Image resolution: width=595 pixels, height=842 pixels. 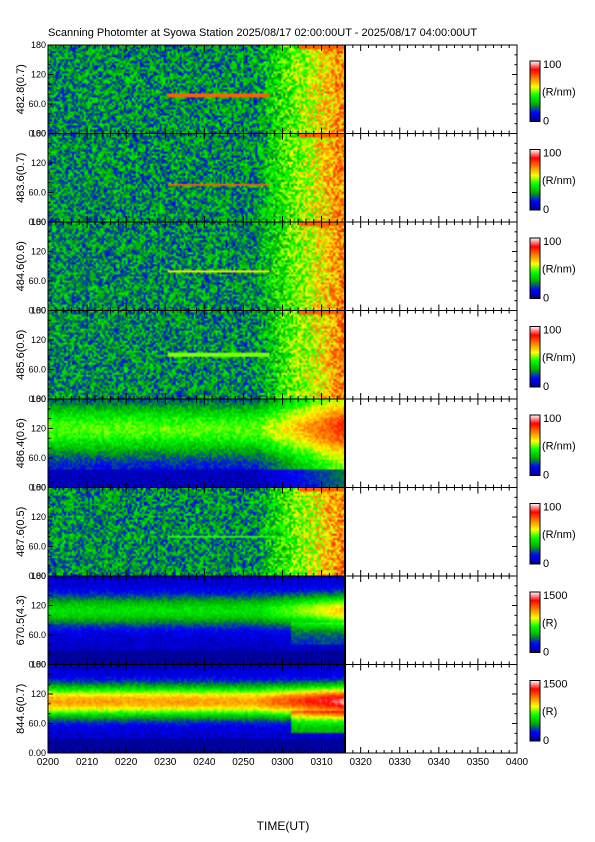 I want to click on x-tick-label: 0400, so click(x=517, y=762).